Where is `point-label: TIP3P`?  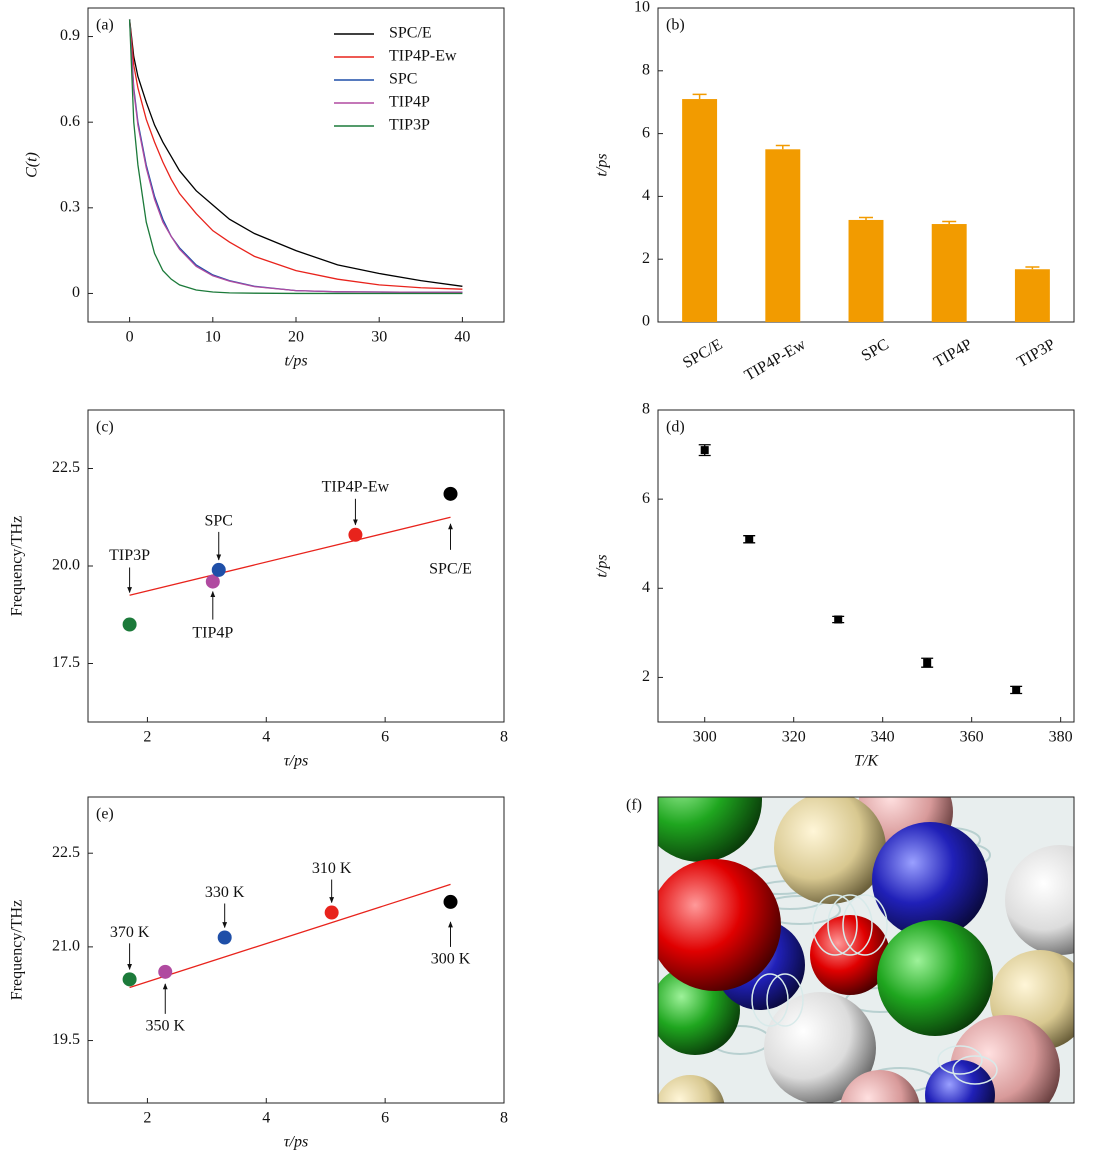 point-label: TIP3P is located at coordinates (129, 555).